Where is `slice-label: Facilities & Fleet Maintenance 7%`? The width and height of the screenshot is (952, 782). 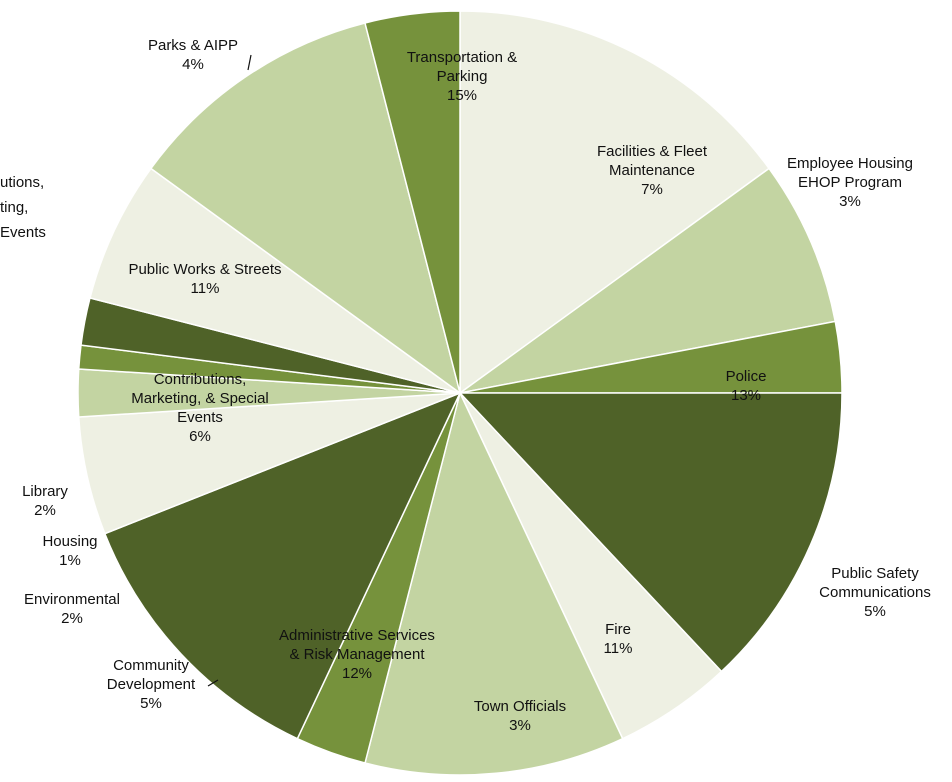
slice-label: Facilities & Fleet Maintenance 7% is located at coordinates (652, 170).